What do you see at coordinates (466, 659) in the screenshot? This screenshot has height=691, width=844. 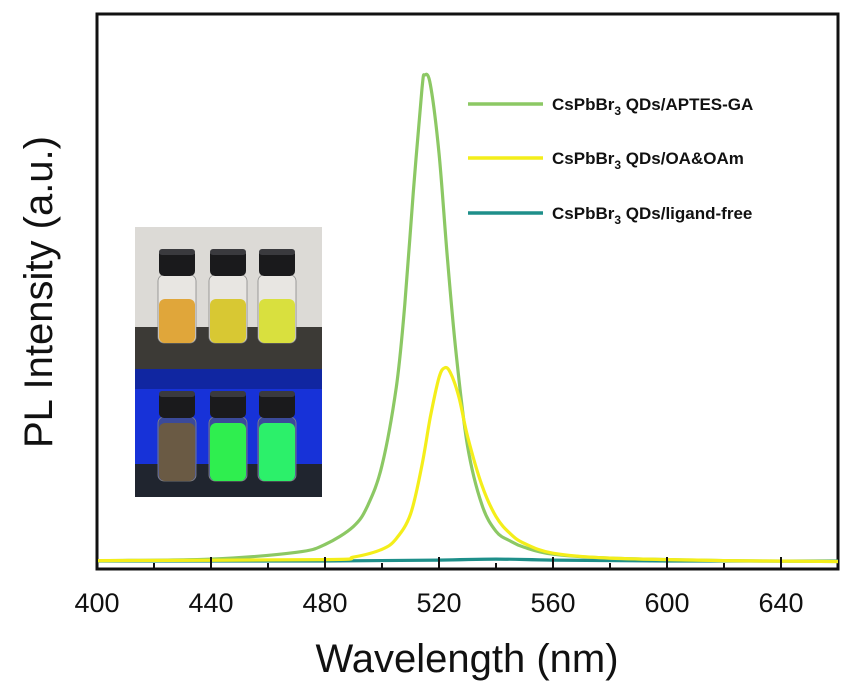 I see `x-axis-title: Wavelength (nm)` at bounding box center [466, 659].